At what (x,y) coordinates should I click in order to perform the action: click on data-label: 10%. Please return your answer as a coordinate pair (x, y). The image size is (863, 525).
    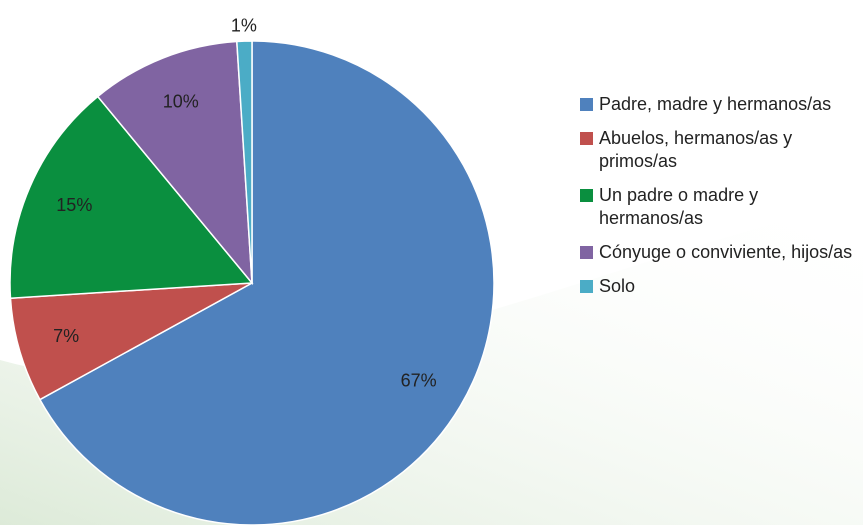
    Looking at the image, I should click on (181, 102).